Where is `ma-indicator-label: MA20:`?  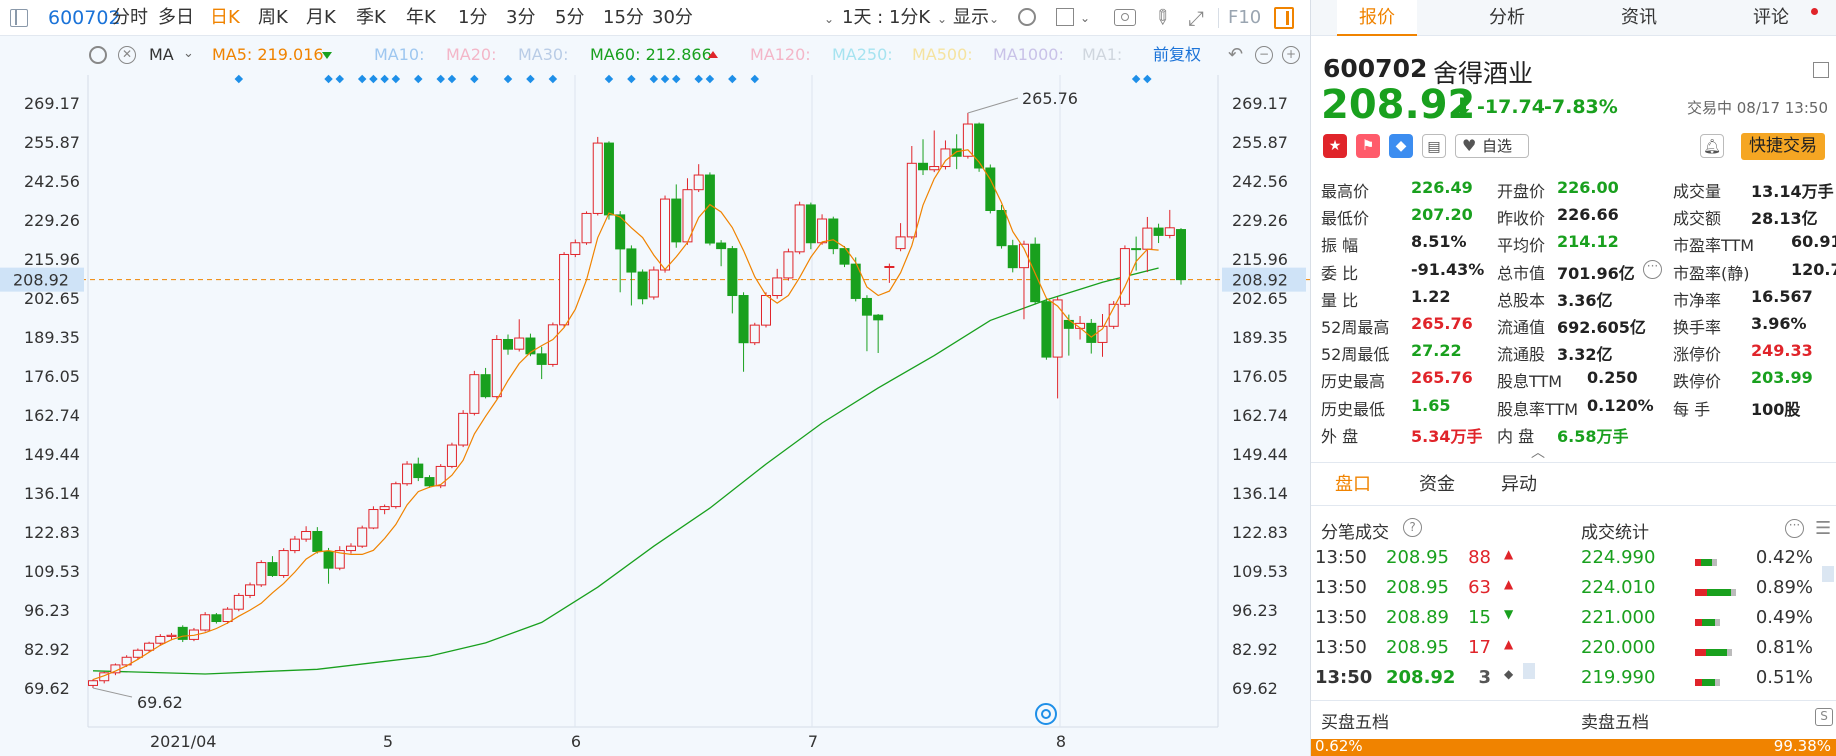
ma-indicator-label: MA20: is located at coordinates (471, 54).